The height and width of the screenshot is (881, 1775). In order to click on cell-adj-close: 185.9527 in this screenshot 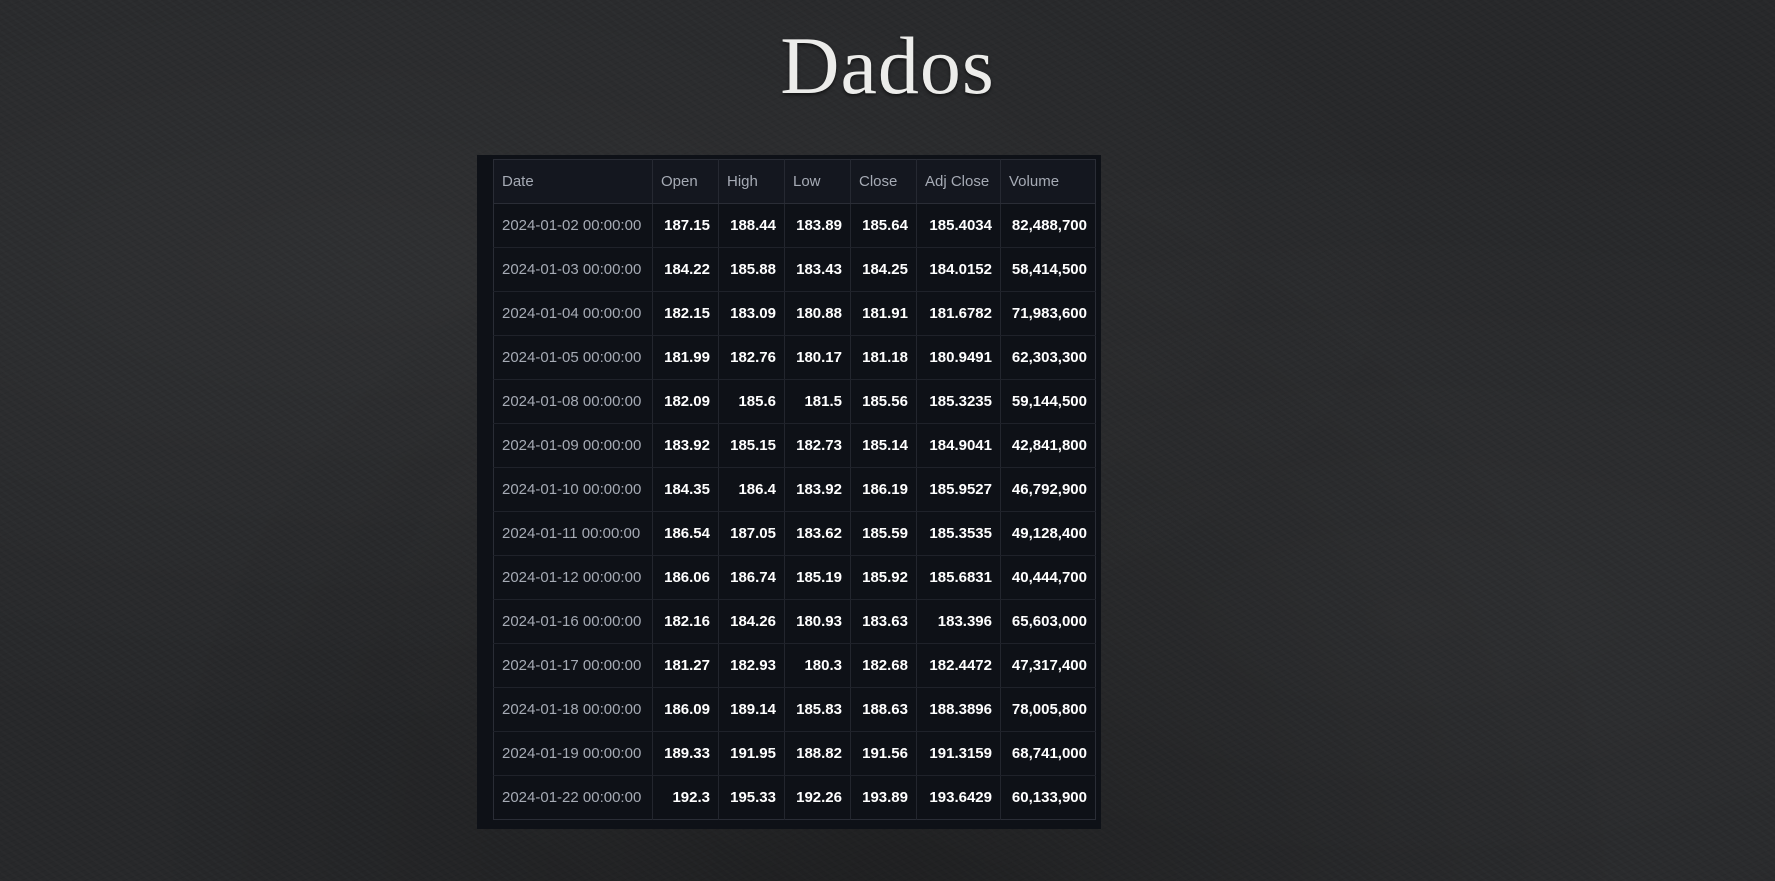, I will do `click(958, 489)`.